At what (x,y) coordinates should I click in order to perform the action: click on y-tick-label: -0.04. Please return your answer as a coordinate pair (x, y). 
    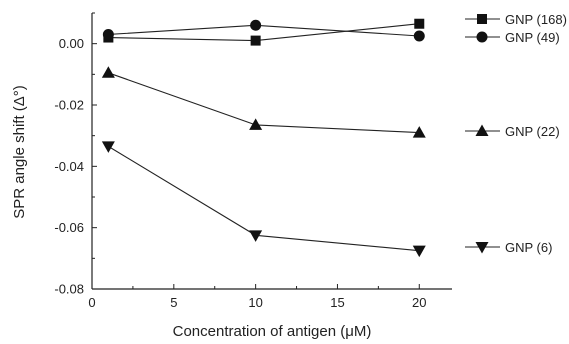
    Looking at the image, I should click on (69, 166).